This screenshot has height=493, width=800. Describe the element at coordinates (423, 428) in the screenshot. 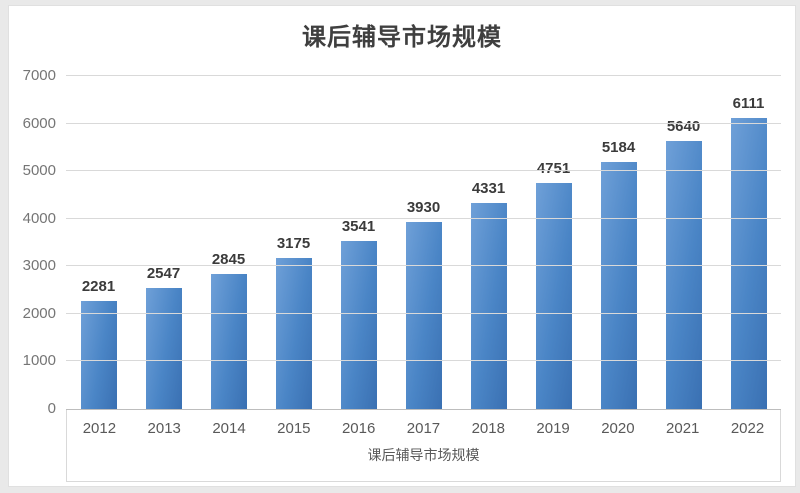

I see `x-tick-label: 2017` at that location.